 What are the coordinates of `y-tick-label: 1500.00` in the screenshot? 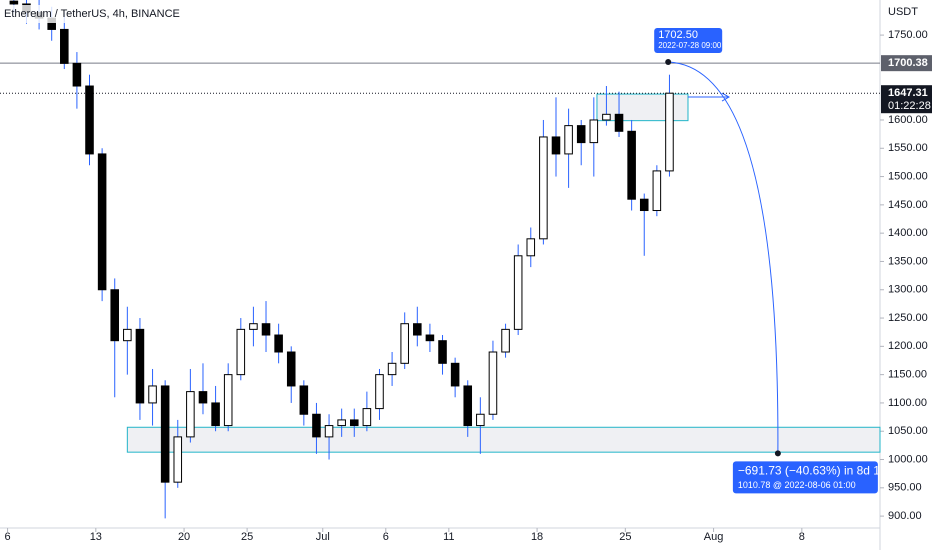 It's located at (908, 176).